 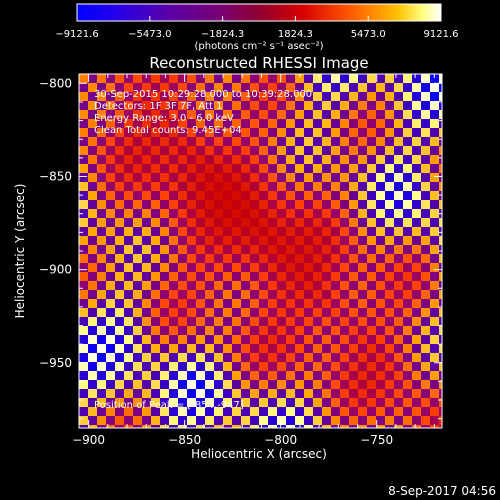 I want to click on annotation-energy-range: Energy Range: 3.0 - 6.0 keV, so click(x=164, y=118).